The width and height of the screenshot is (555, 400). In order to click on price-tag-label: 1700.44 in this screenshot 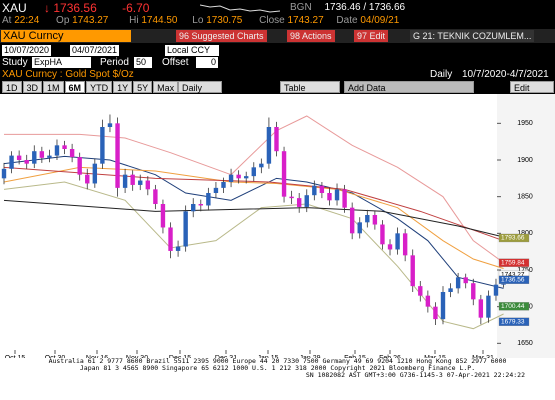, I will do `click(513, 306)`.